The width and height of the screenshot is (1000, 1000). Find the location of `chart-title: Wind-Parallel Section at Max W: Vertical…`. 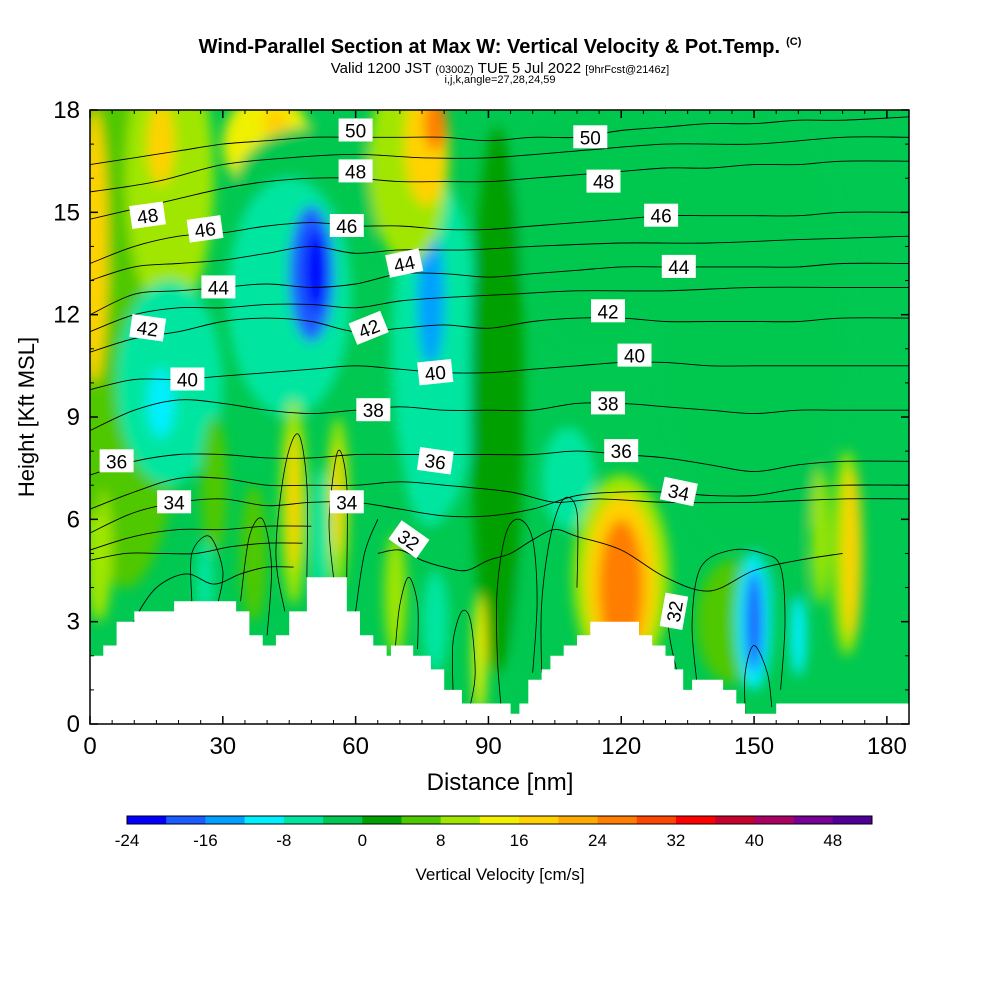

chart-title: Wind-Parallel Section at Max W: Vertical… is located at coordinates (500, 47).